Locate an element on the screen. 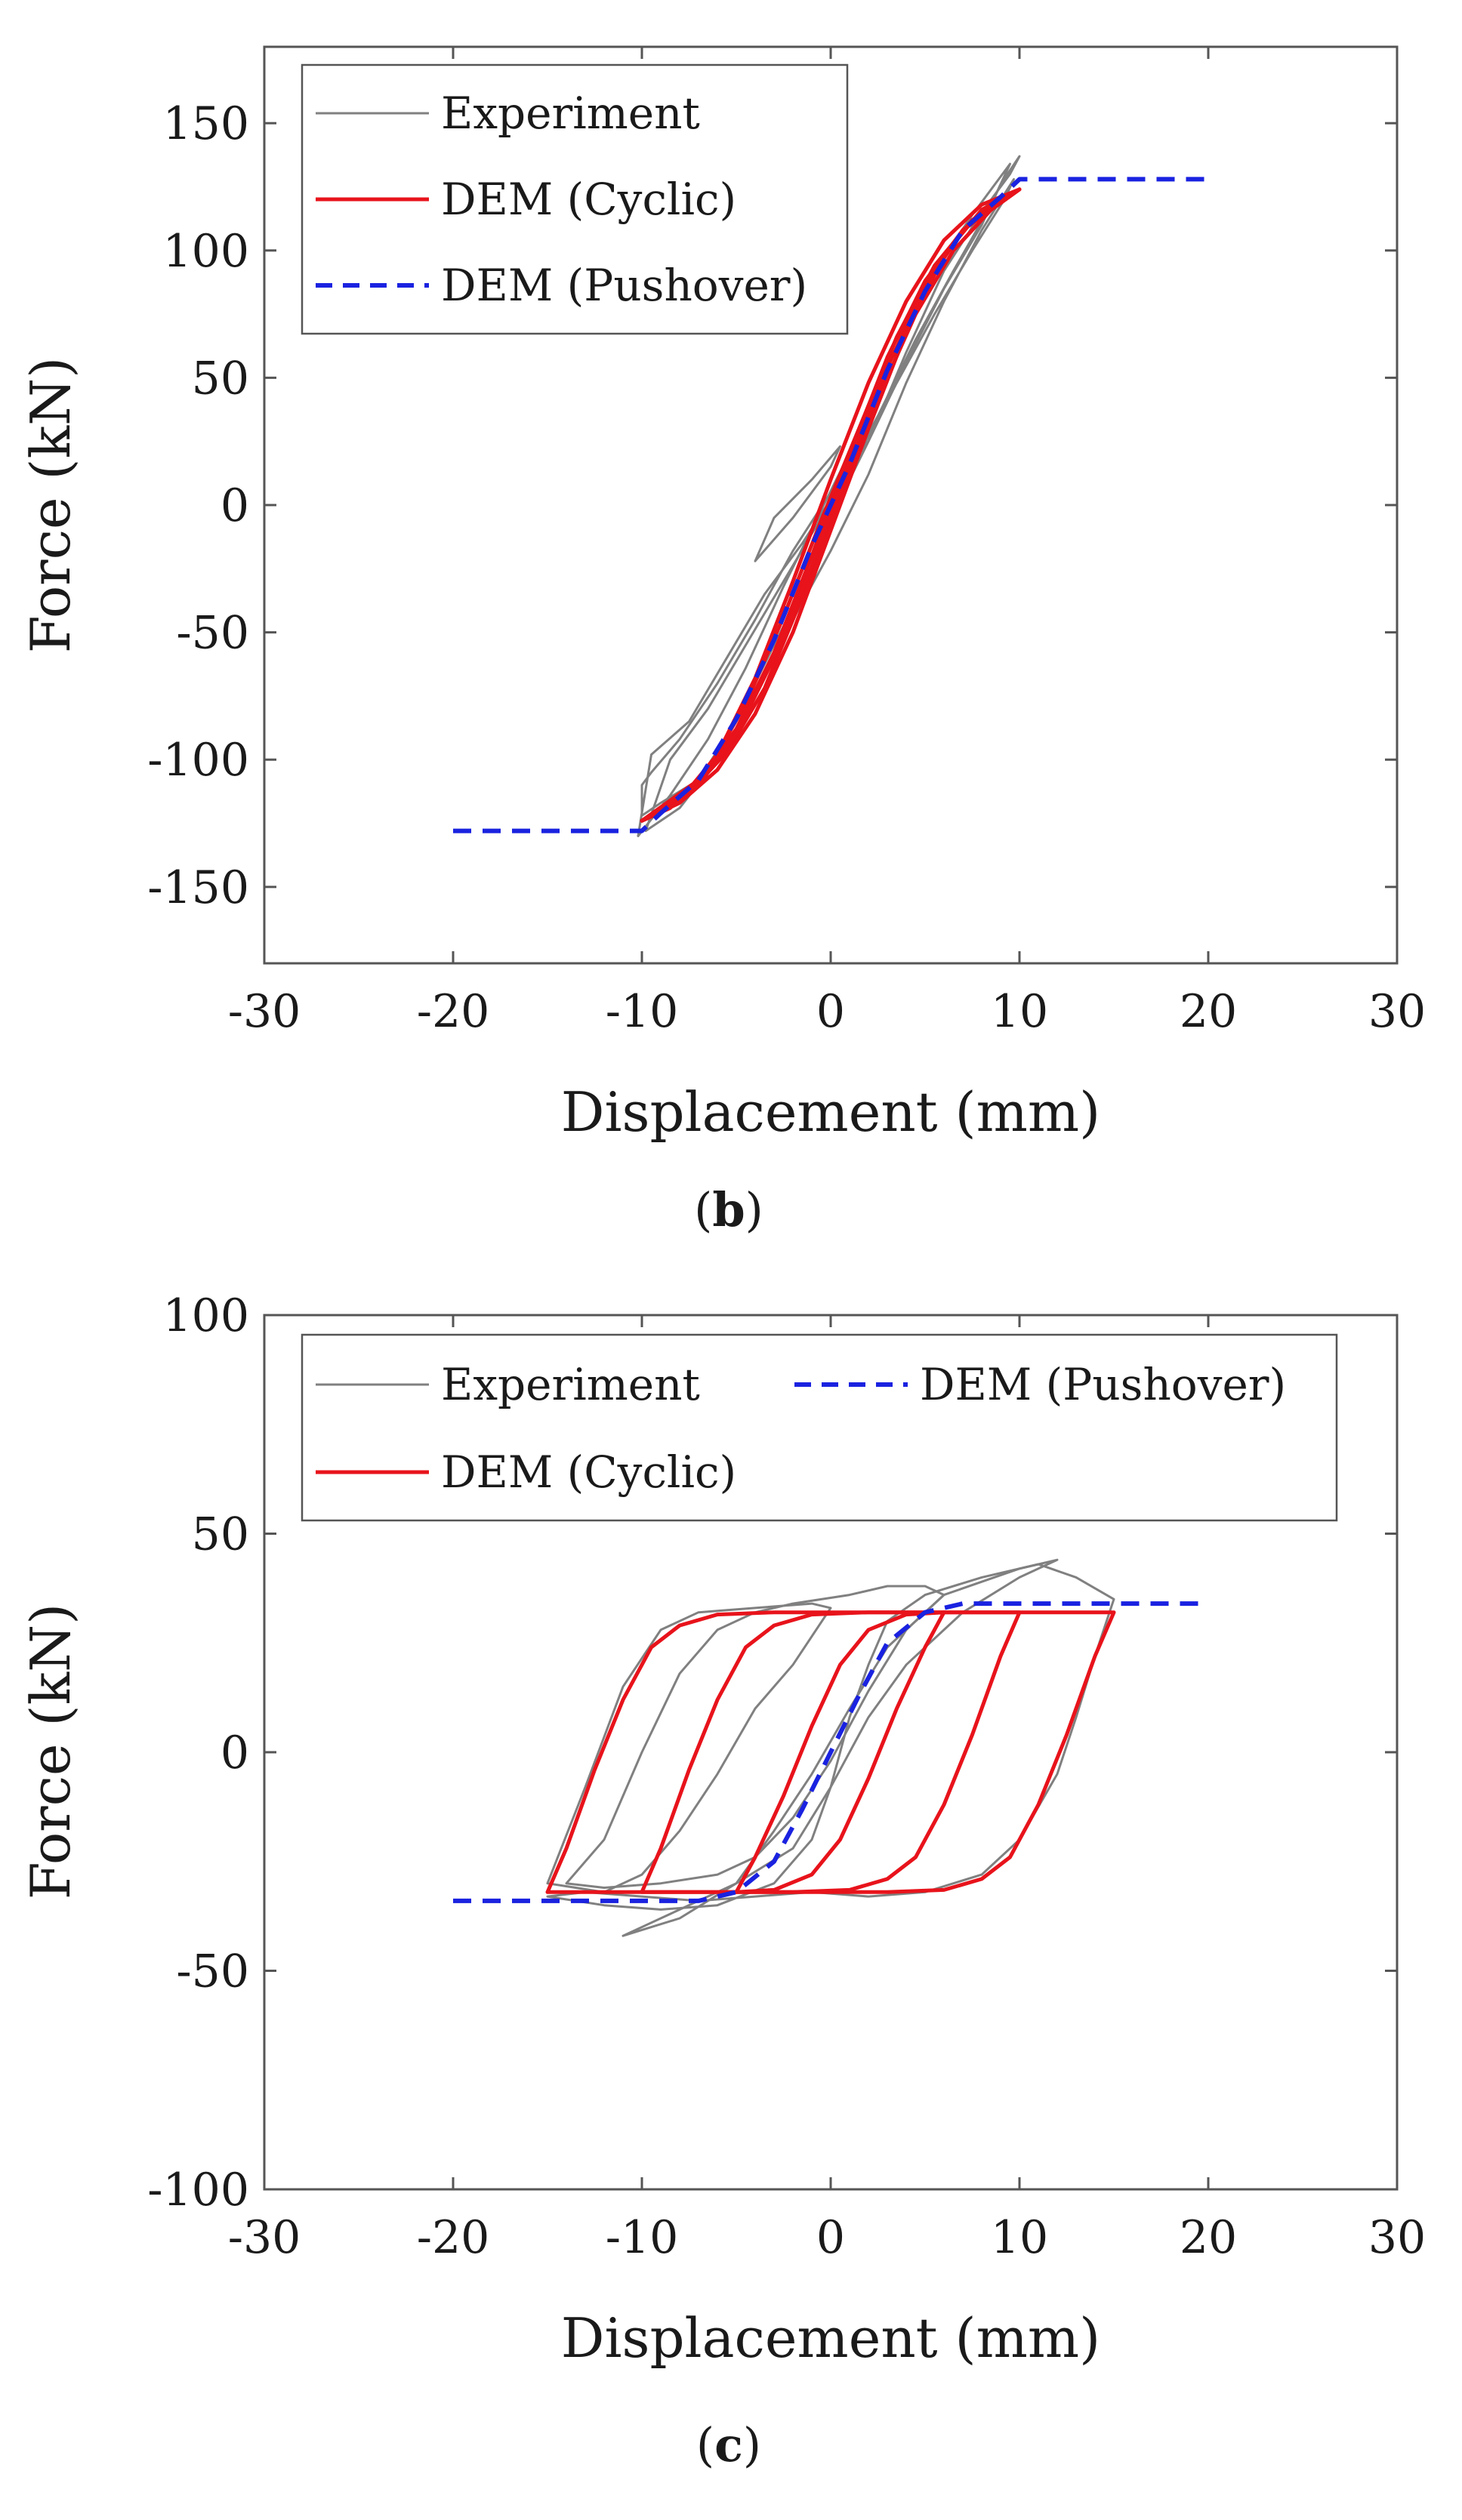  x-tick-label-c-2: -10 is located at coordinates (642, 2237).